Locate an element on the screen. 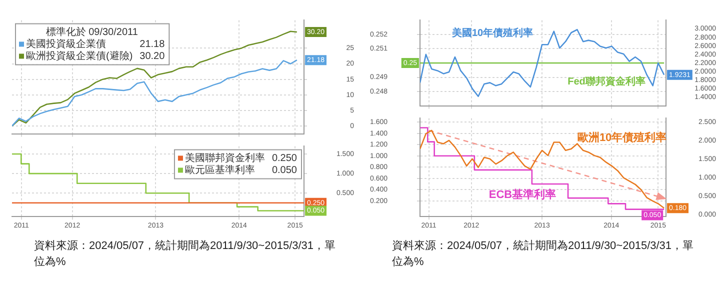 The width and height of the screenshot is (725, 281). text: 30.20 is located at coordinates (152, 56).